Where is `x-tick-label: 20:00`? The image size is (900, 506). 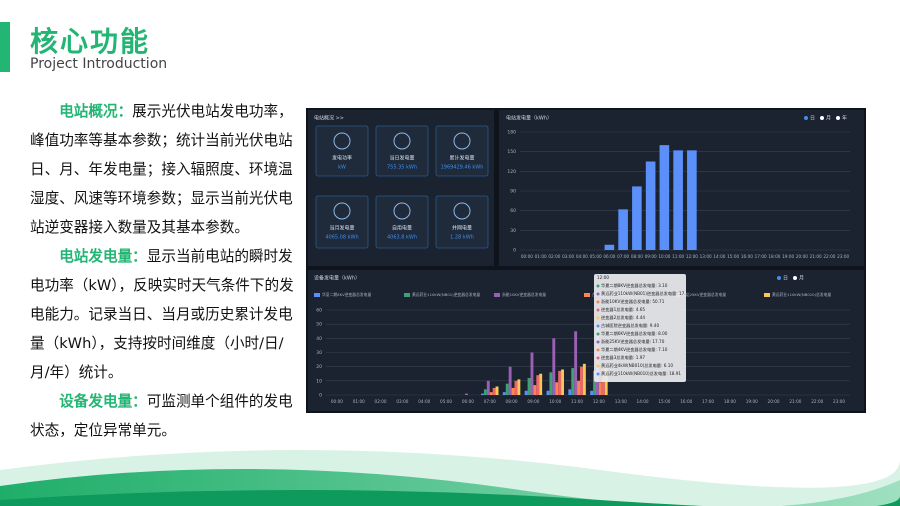 x-tick-label: 20:00 is located at coordinates (802, 256).